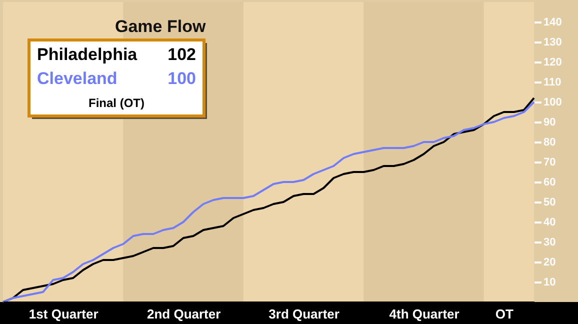 This screenshot has width=578, height=324. Describe the element at coordinates (77, 78) in the screenshot. I see `text: Cleveland` at that location.